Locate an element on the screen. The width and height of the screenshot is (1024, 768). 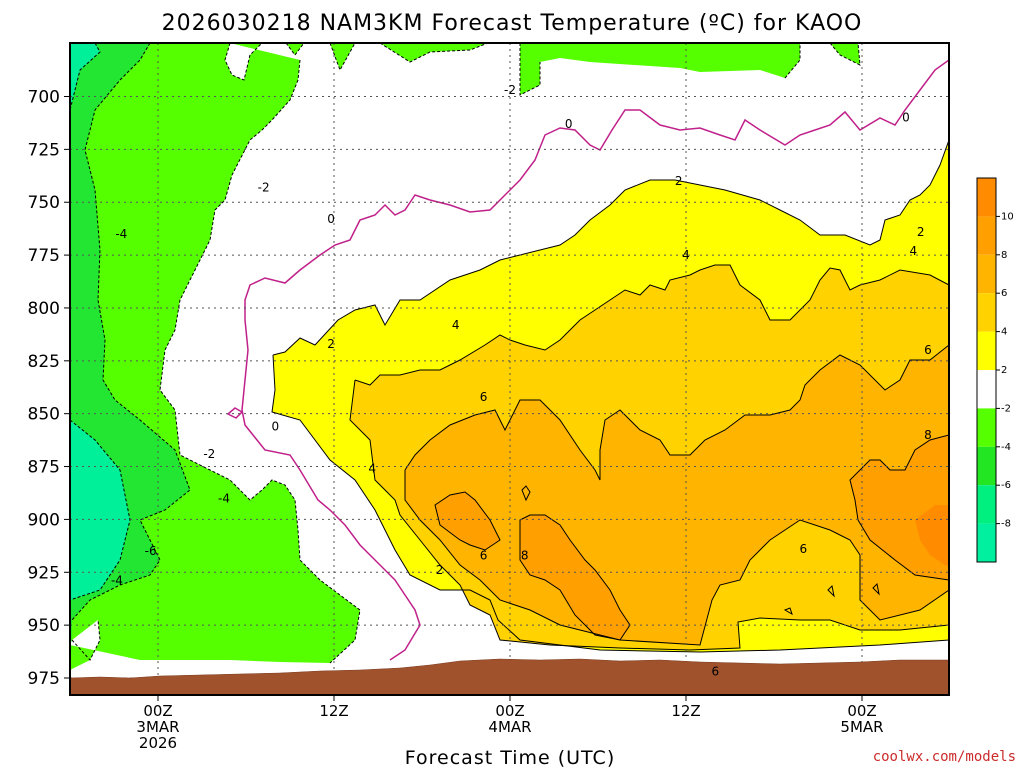
contour-8-dot is located at coordinates (526, 493).